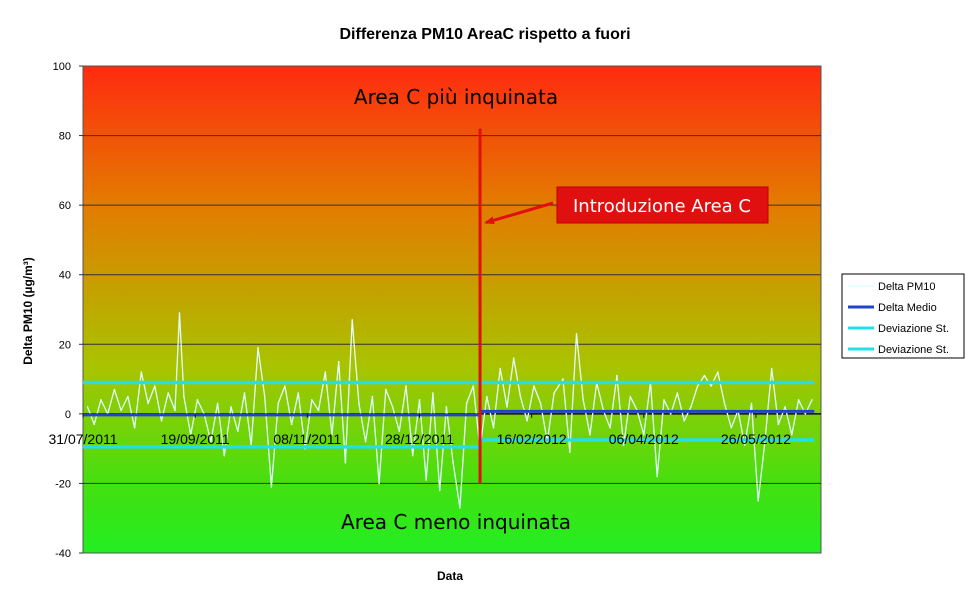  Describe the element at coordinates (519, 213) in the screenshot. I see `event-arrow` at that location.